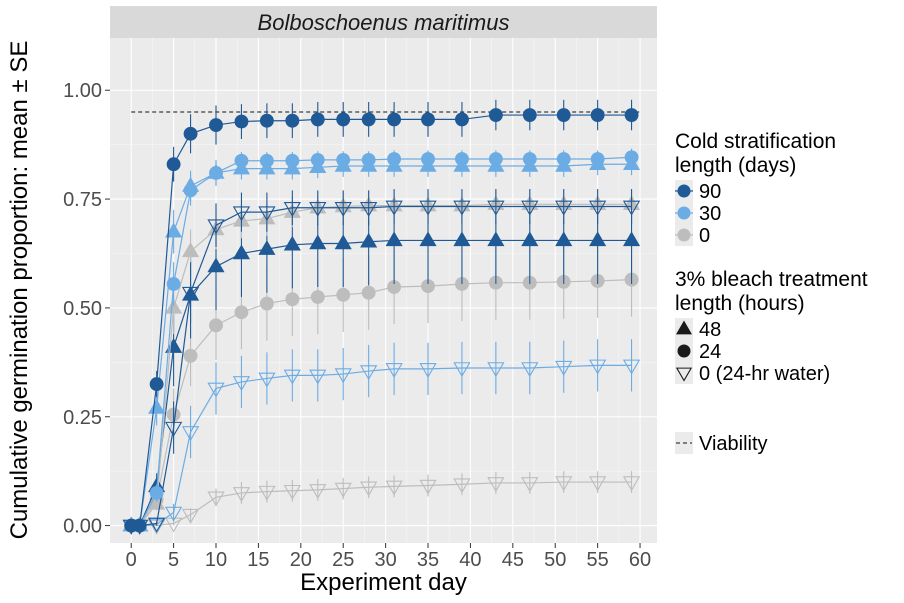 This screenshot has width=904, height=603. What do you see at coordinates (710, 352) in the screenshot?
I see `legend-bleach-label: 24` at bounding box center [710, 352].